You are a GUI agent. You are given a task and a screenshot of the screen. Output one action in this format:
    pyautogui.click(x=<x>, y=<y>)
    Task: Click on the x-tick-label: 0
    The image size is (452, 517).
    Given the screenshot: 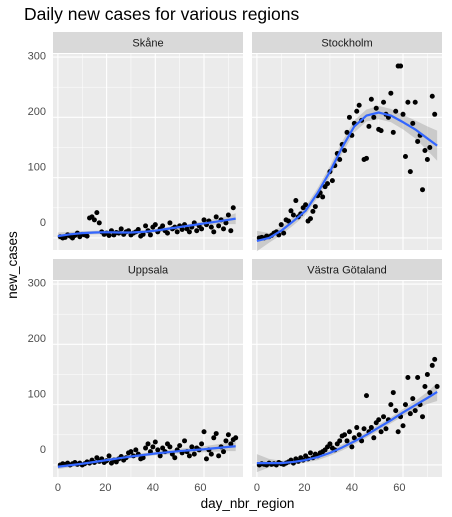 What is the action you would take?
    pyautogui.click(x=257, y=488)
    